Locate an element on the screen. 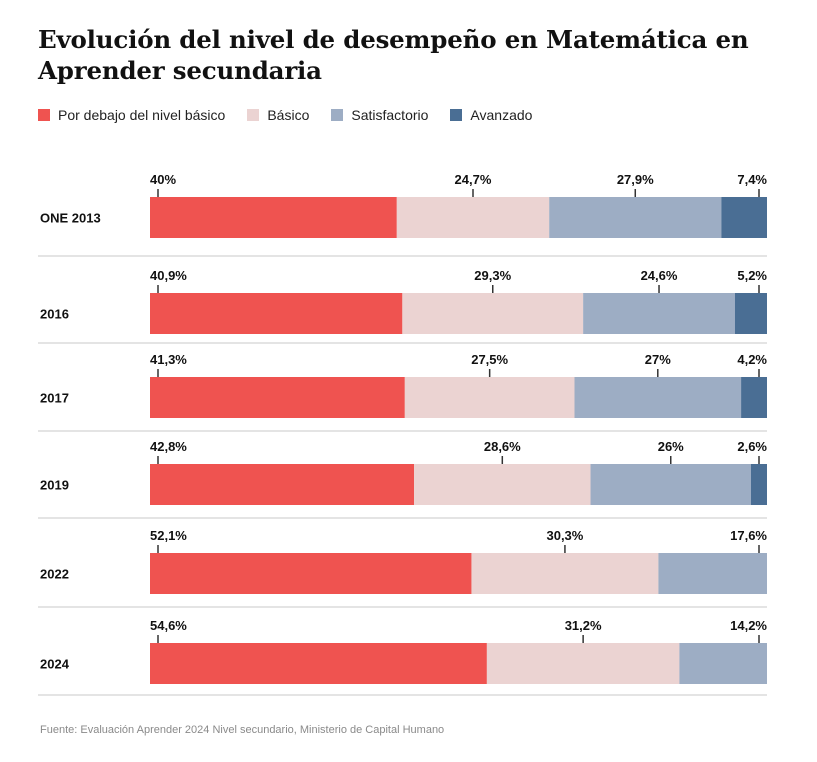 The width and height of the screenshot is (817, 762). category-label: 2017 is located at coordinates (54, 398).